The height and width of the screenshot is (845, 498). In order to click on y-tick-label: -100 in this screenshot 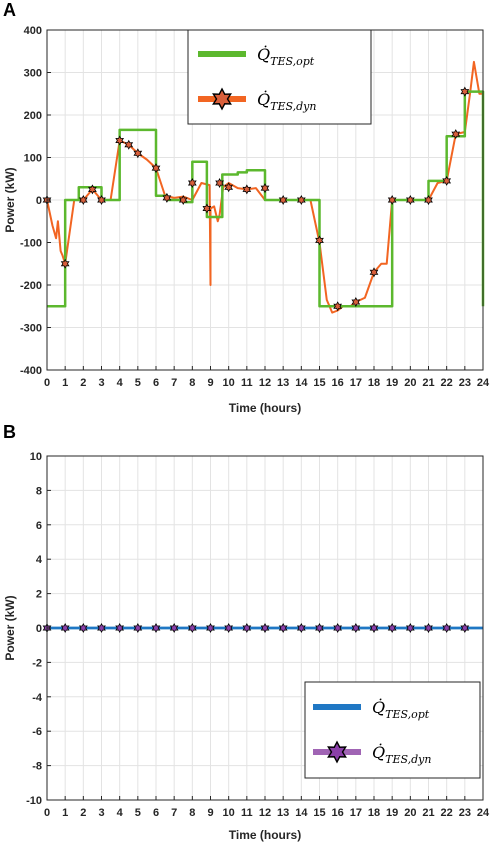, I will do `click(31, 244)`.